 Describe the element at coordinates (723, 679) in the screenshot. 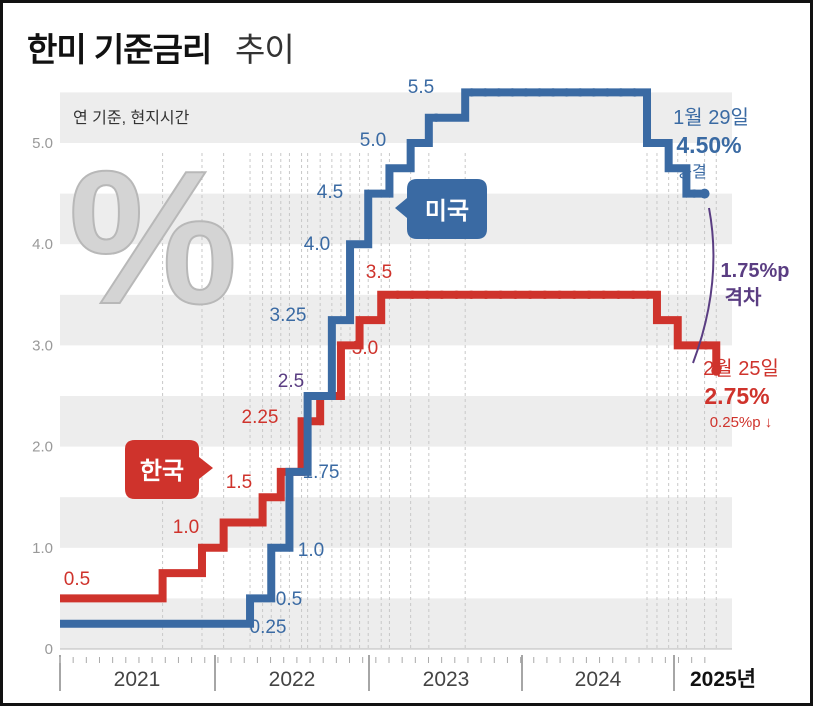

I see `year-label: 2025년` at that location.